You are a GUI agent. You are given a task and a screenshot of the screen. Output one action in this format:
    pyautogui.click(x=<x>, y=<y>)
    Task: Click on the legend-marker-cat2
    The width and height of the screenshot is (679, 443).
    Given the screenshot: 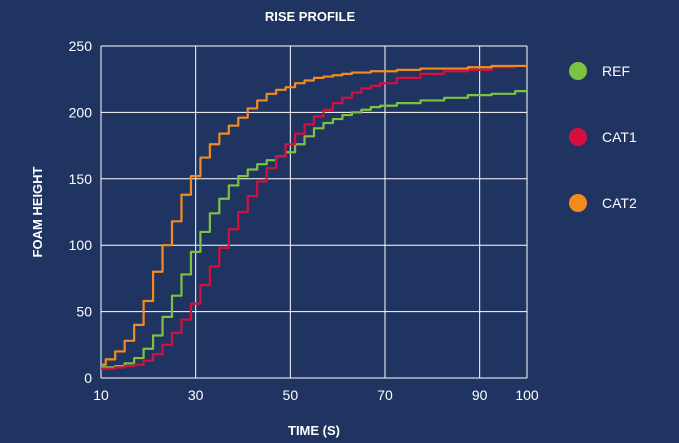 What is the action you would take?
    pyautogui.click(x=578, y=203)
    